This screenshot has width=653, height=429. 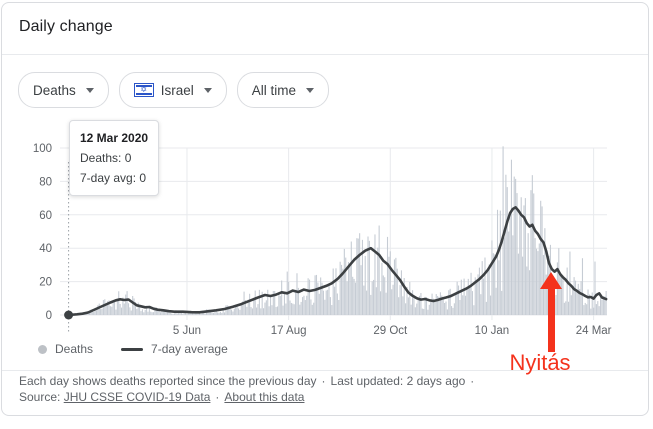 What do you see at coordinates (398, 381) in the screenshot?
I see `last-updated: Last updated: 2 days ago` at bounding box center [398, 381].